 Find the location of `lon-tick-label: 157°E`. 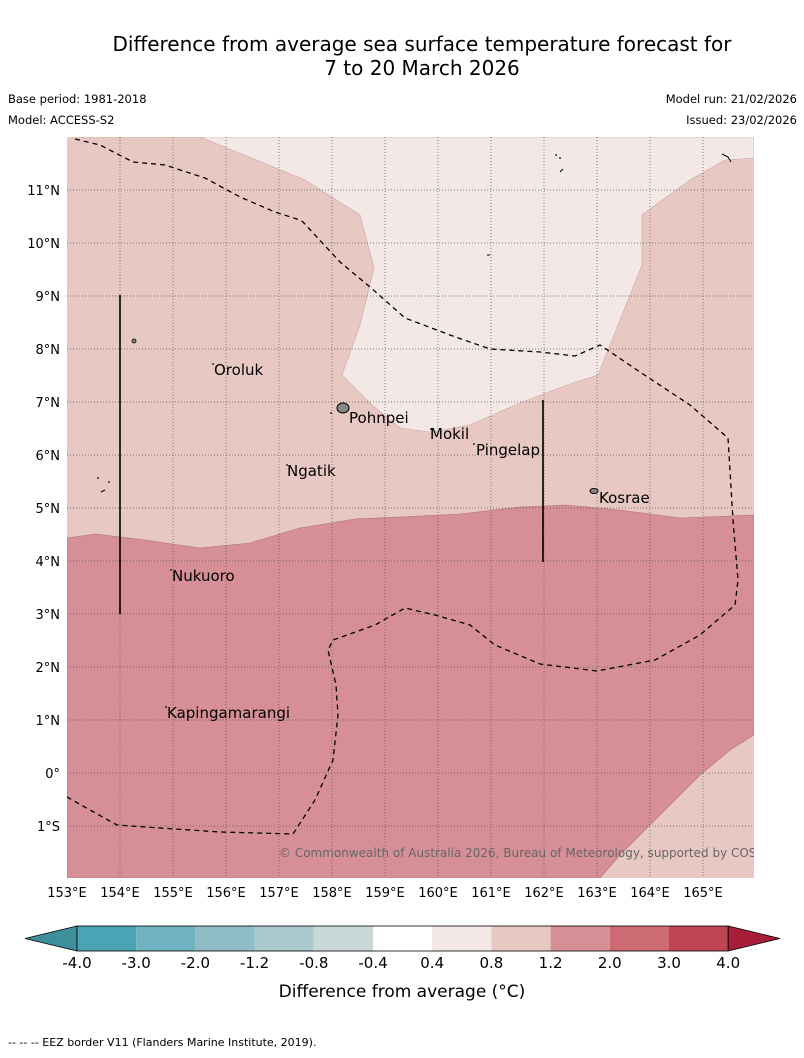

lon-tick-label: 157°E is located at coordinates (279, 893).